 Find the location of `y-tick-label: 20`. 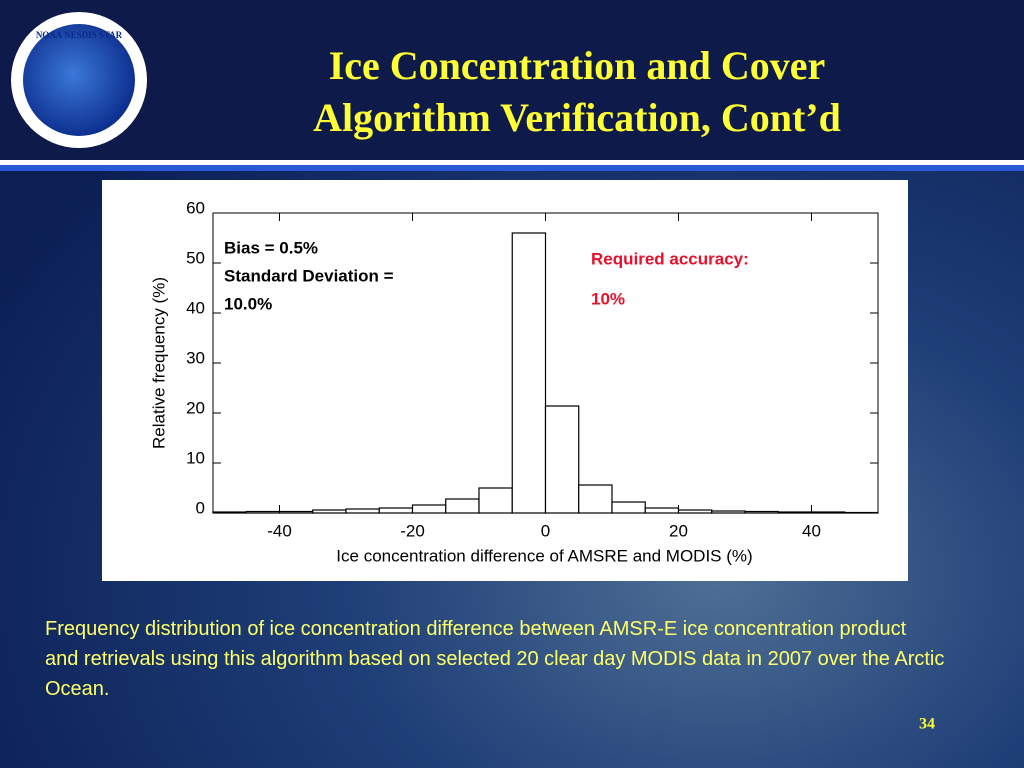

y-tick-label: 20 is located at coordinates (195, 407).